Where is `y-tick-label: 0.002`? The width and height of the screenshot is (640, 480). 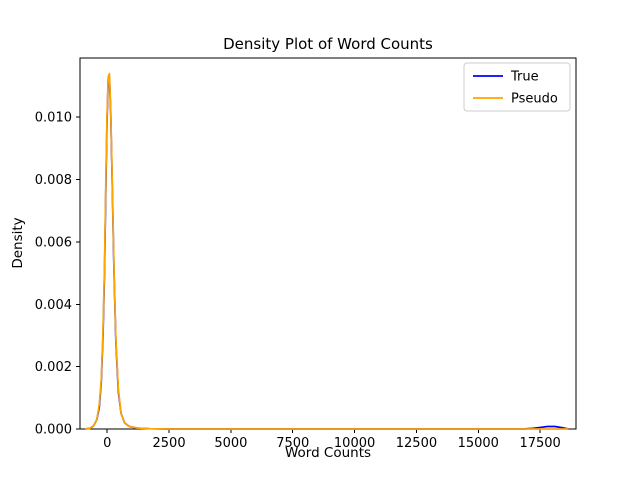 y-tick-label: 0.002 is located at coordinates (53, 367).